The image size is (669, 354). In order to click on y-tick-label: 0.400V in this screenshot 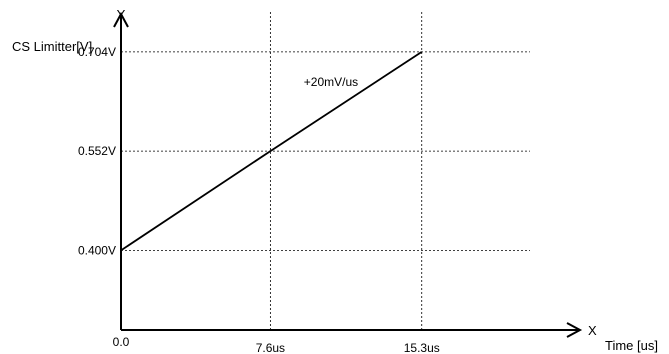, I will do `click(97, 250)`.